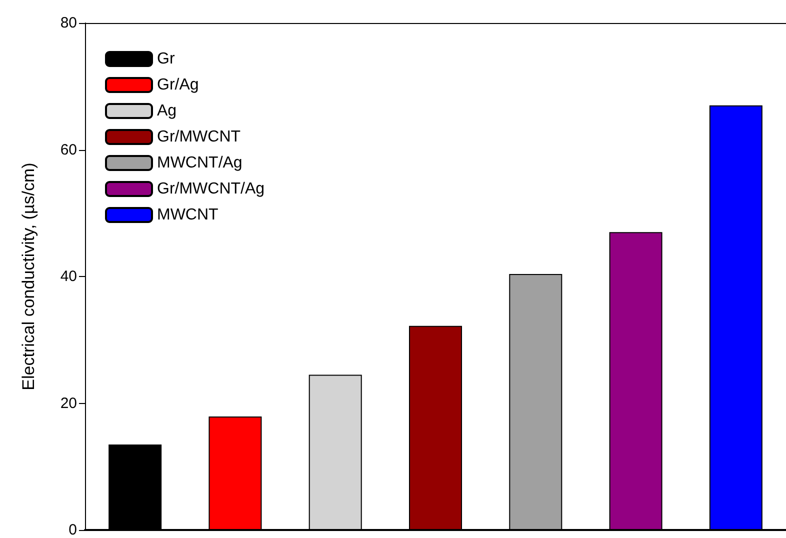 The height and width of the screenshot is (538, 786). Describe the element at coordinates (199, 137) in the screenshot. I see `legend-label: Gr/MWCNT` at that location.